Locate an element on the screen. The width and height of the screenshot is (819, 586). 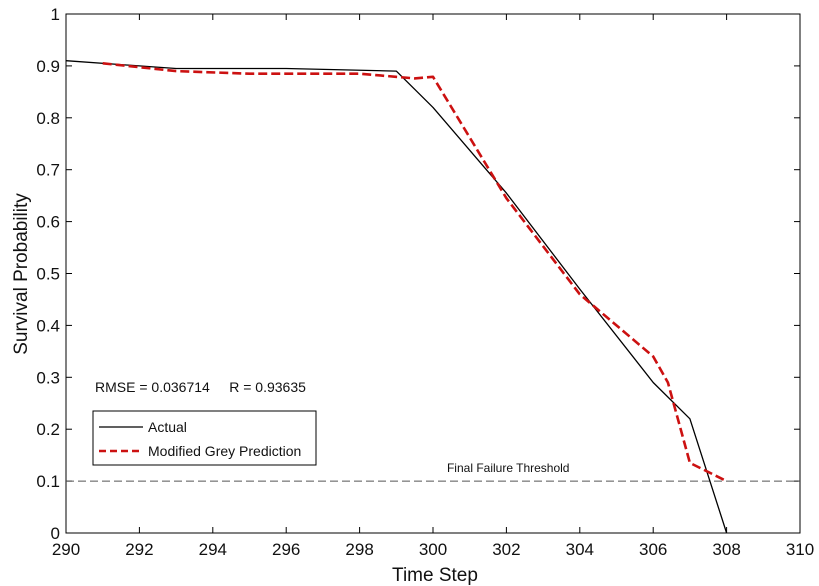
x-tick-label: 304 is located at coordinates (580, 549).